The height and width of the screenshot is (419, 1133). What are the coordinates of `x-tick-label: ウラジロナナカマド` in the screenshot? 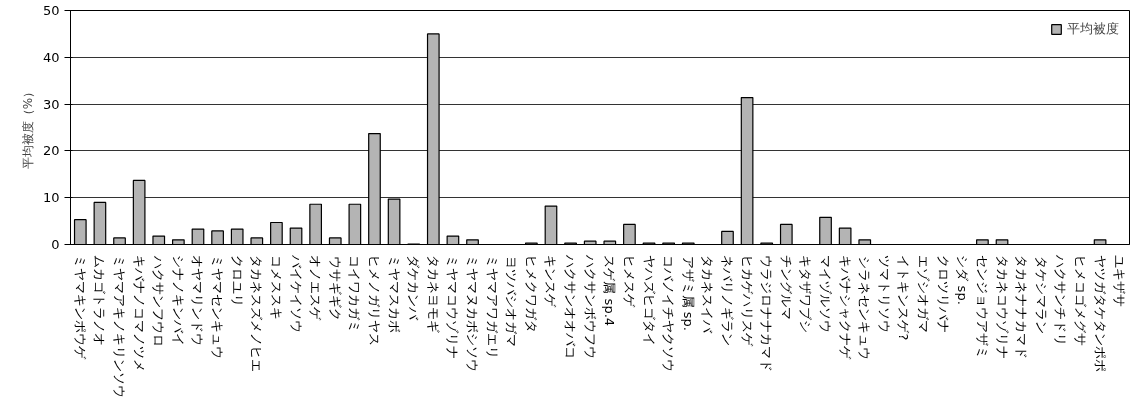 It's located at (767, 314).